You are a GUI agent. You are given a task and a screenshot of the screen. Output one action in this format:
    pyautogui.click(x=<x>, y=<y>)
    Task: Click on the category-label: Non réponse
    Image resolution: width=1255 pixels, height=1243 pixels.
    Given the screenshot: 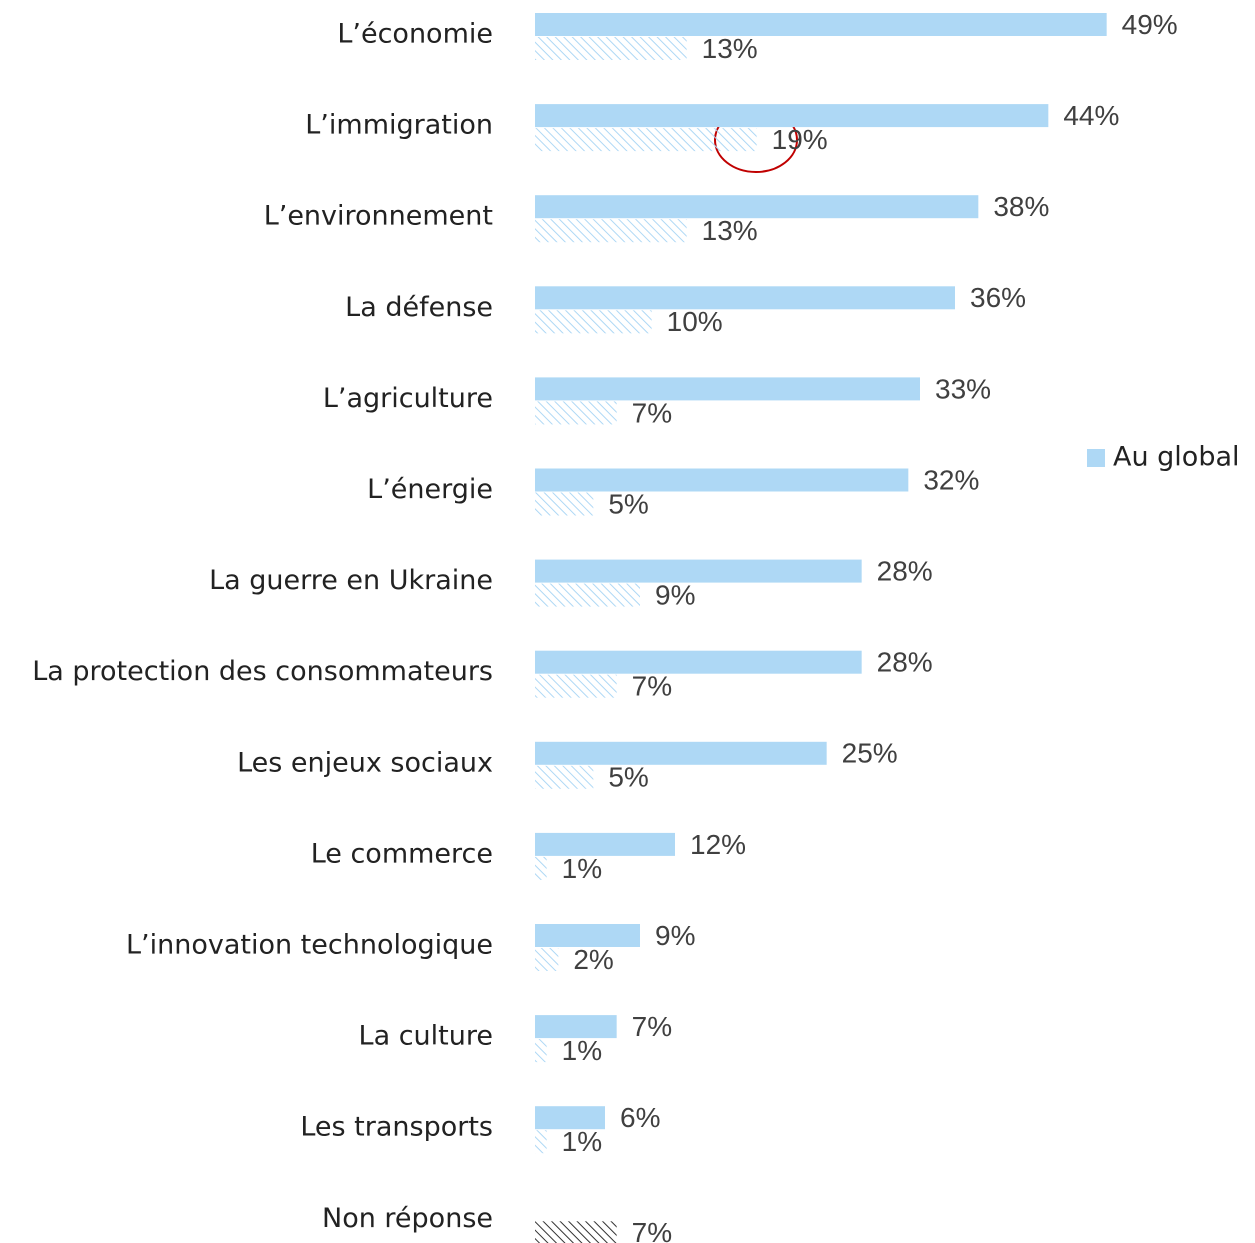 What is the action you would take?
    pyautogui.click(x=407, y=1218)
    